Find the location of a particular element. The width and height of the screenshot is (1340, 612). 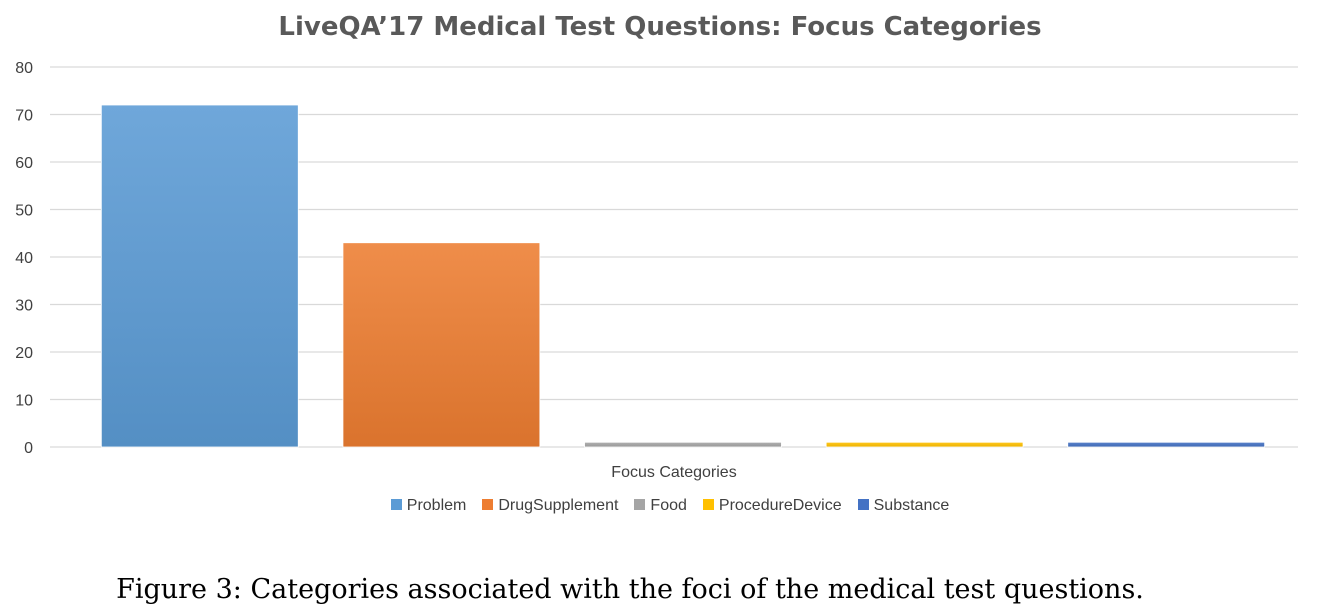

legend-item-proceduredevice: ProcedureDevice is located at coordinates (772, 506).